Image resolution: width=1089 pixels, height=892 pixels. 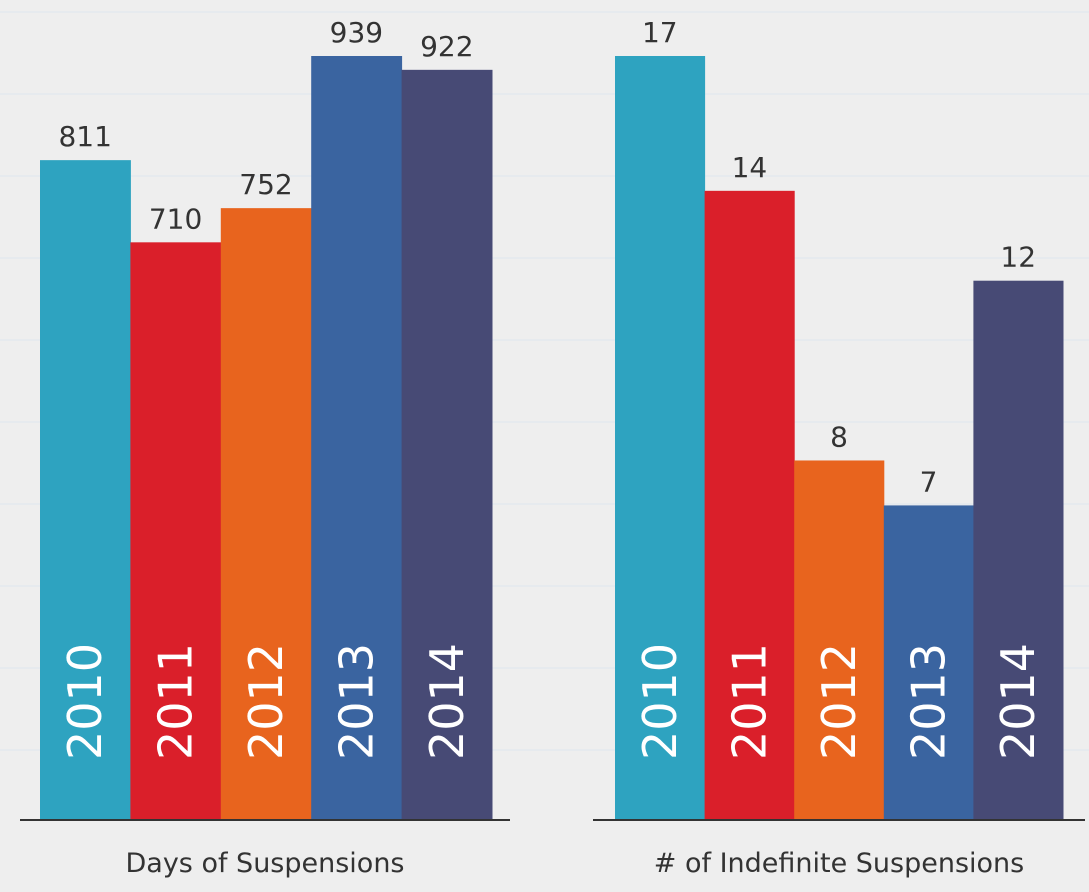 What do you see at coordinates (839, 436) in the screenshot?
I see `data-label: 8` at bounding box center [839, 436].